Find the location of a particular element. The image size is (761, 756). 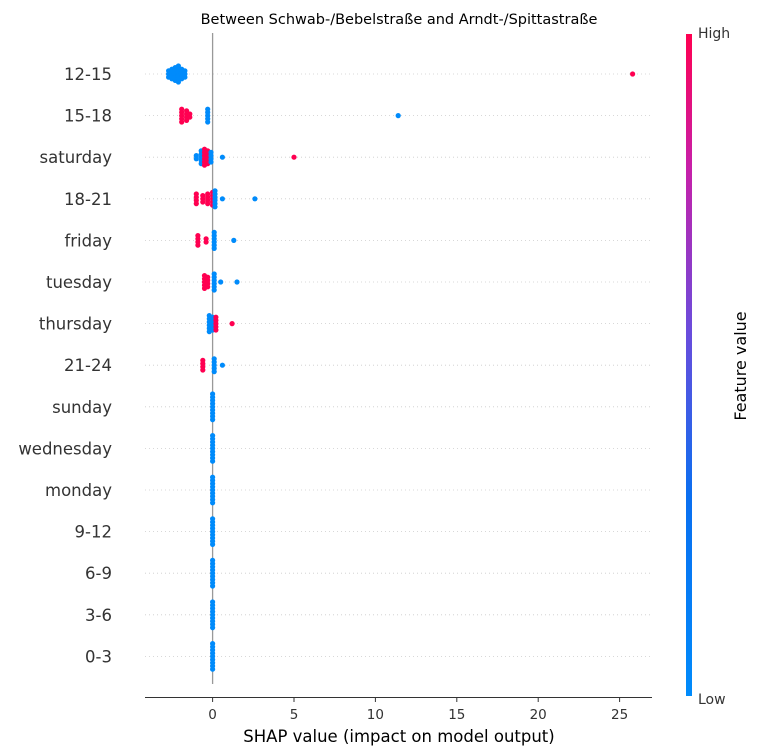

feature-label: thursday is located at coordinates (75, 324).